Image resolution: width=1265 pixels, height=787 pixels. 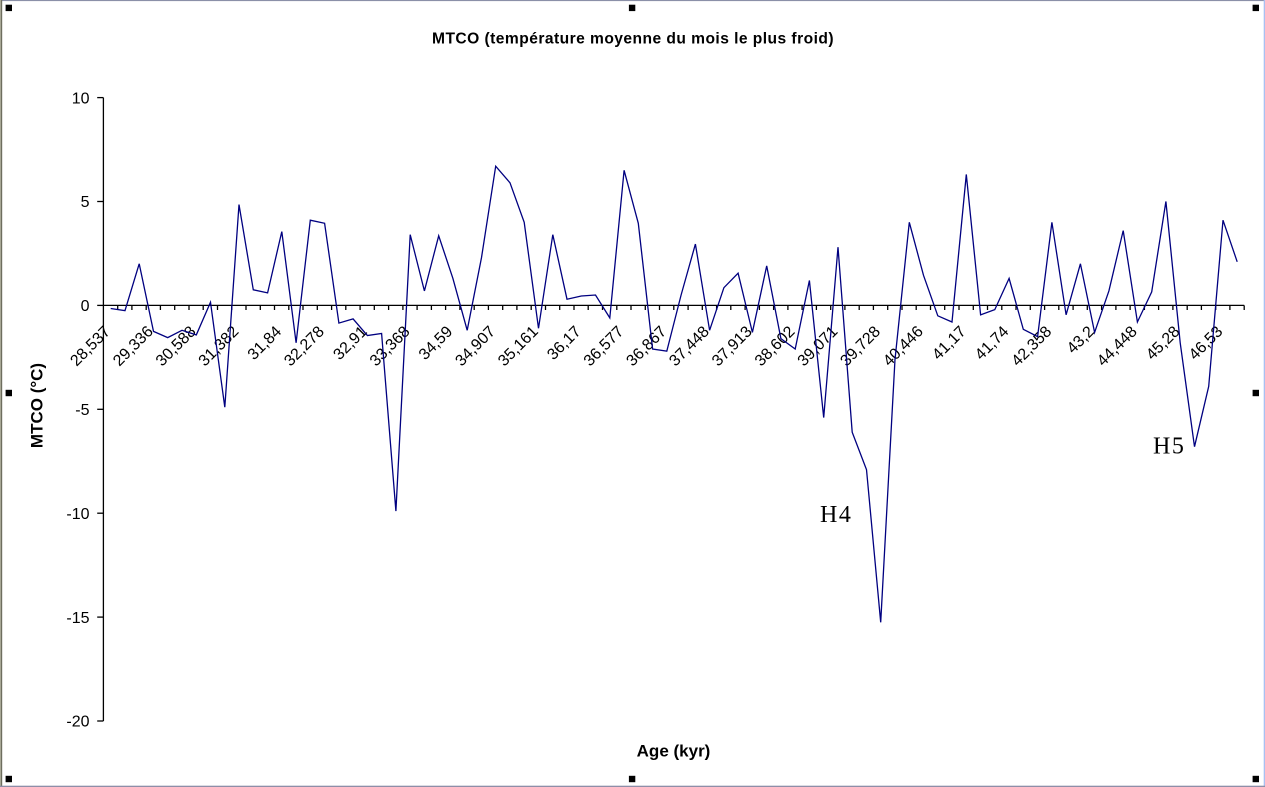 I want to click on svg-text: -10, so click(x=77, y=514).